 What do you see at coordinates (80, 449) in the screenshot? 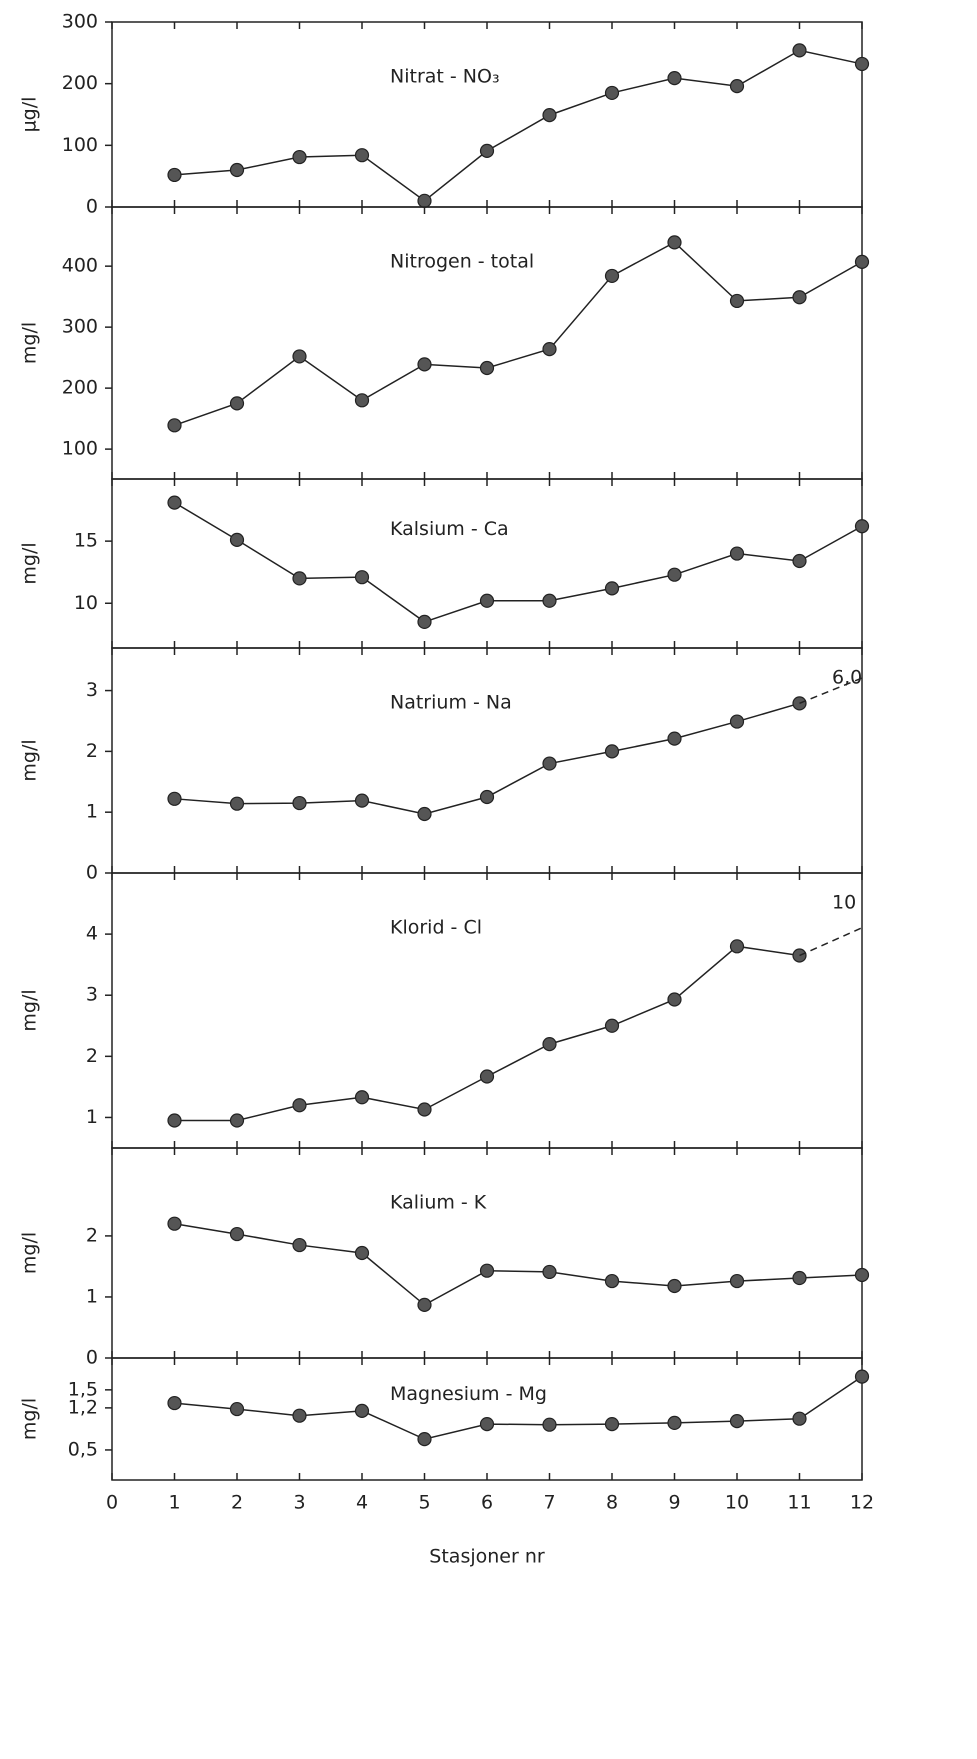
I see `y-tick-label: 100` at bounding box center [80, 449].